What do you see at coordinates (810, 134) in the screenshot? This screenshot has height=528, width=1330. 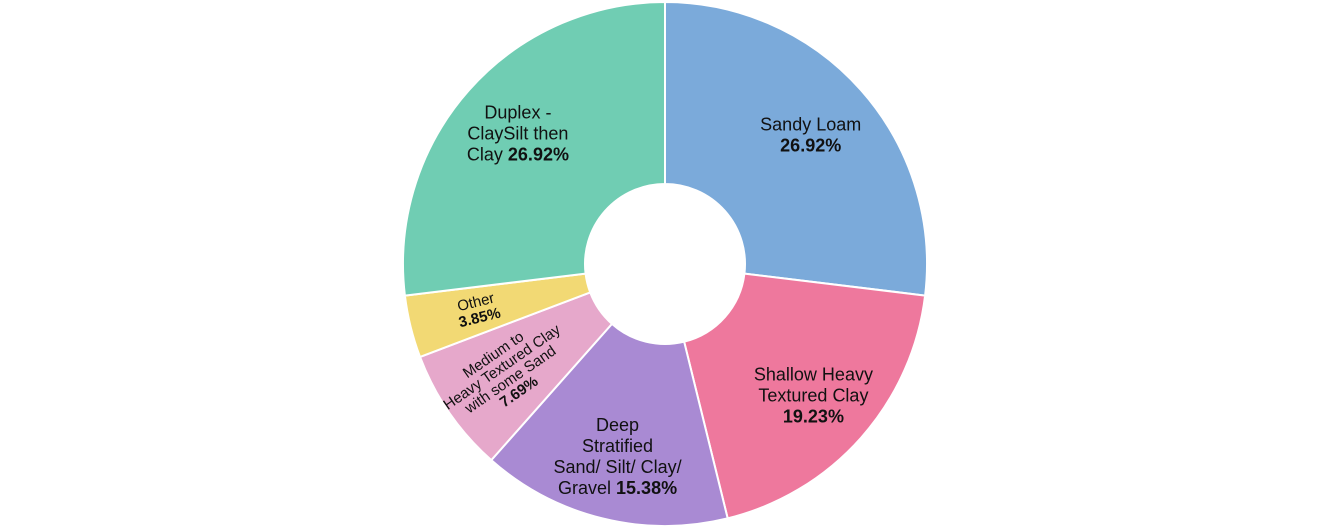 I see `slice-label-1: Sandy Loam 26.92%` at bounding box center [810, 134].